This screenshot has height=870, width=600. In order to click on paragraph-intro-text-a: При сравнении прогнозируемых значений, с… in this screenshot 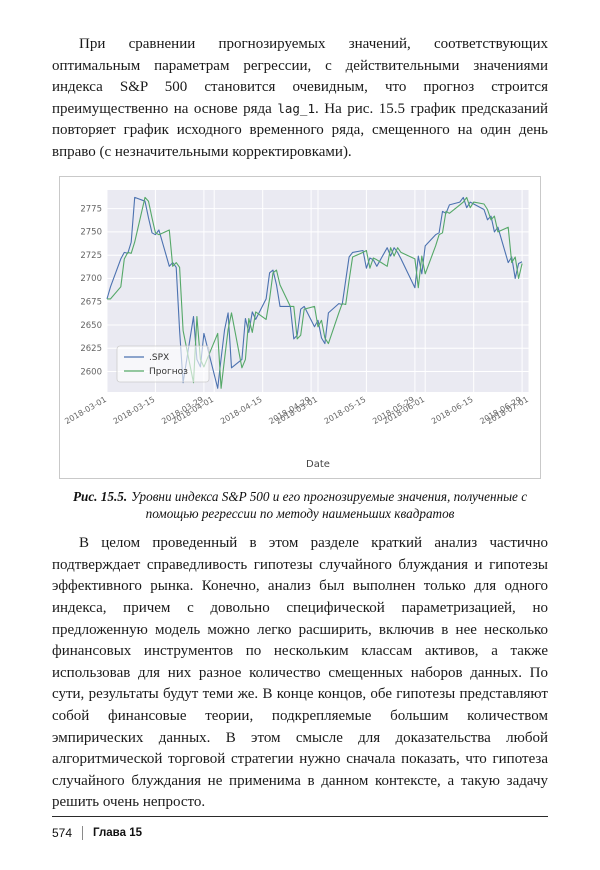, I will do `click(300, 76)`.